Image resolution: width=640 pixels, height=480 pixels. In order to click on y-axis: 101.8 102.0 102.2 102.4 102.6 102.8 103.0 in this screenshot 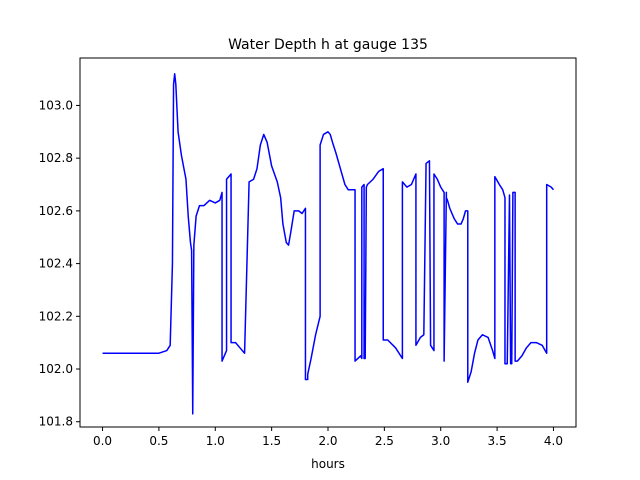, I will do `click(59, 263)`.